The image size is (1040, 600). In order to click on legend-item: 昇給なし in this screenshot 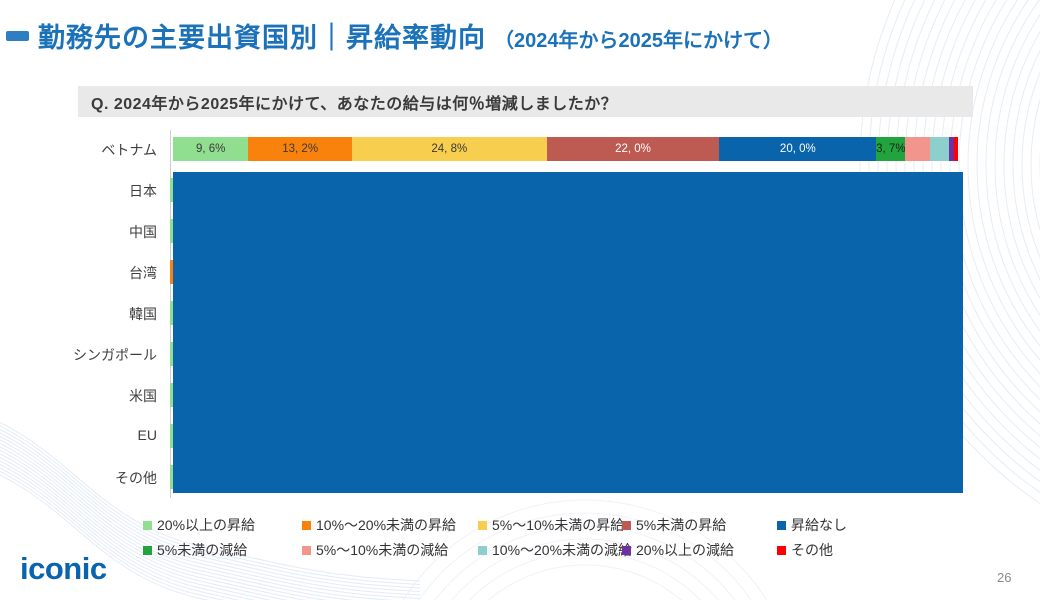, I will do `click(812, 525)`.